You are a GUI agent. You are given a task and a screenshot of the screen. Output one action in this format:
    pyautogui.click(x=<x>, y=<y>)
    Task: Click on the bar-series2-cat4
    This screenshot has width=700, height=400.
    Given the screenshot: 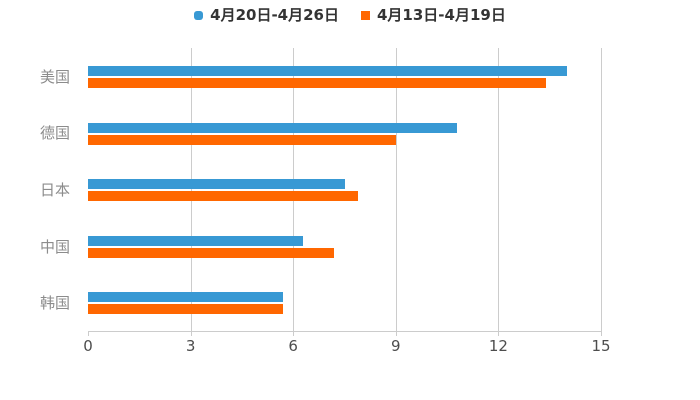 What is the action you would take?
    pyautogui.click(x=211, y=252)
    